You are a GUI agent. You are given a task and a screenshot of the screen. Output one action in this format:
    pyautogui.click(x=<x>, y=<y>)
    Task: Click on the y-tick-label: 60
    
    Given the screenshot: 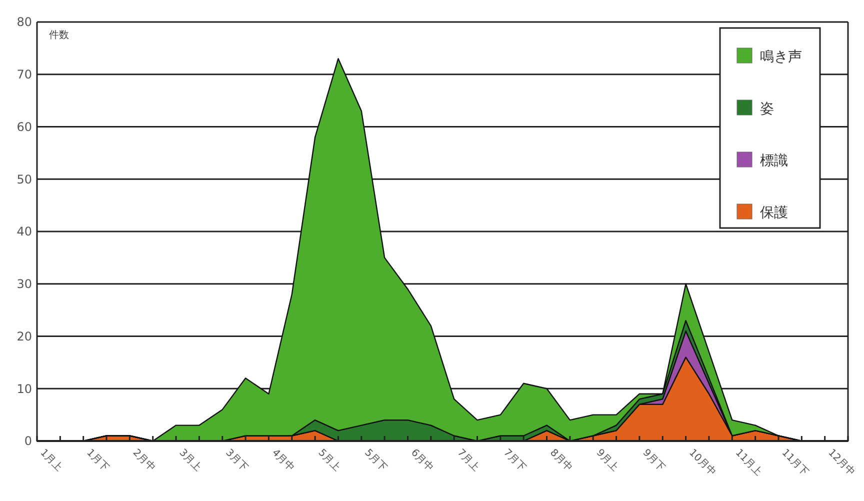 What is the action you would take?
    pyautogui.click(x=24, y=127)
    